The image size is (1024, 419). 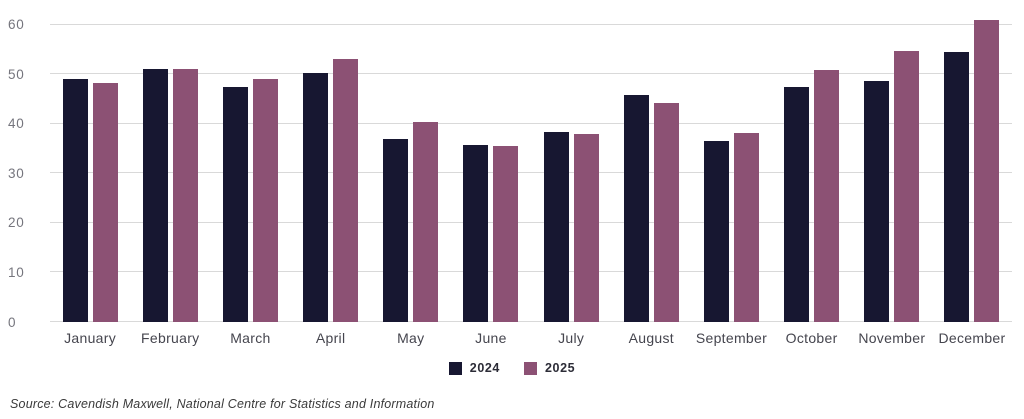 What do you see at coordinates (75, 200) in the screenshot?
I see `bar-2024-january` at bounding box center [75, 200].